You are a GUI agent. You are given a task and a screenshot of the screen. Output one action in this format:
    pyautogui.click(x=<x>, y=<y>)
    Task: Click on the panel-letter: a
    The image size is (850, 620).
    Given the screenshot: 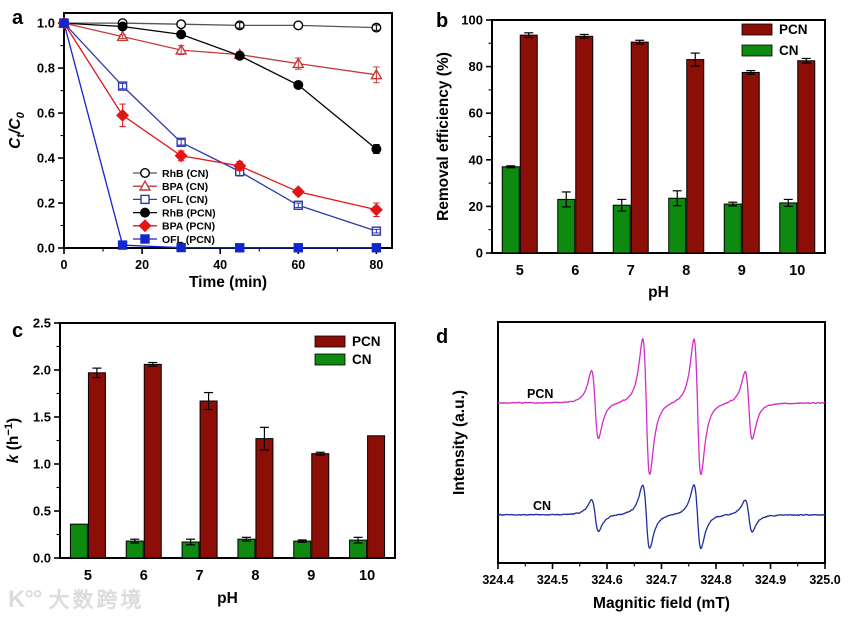 What is the action you would take?
    pyautogui.click(x=18, y=18)
    